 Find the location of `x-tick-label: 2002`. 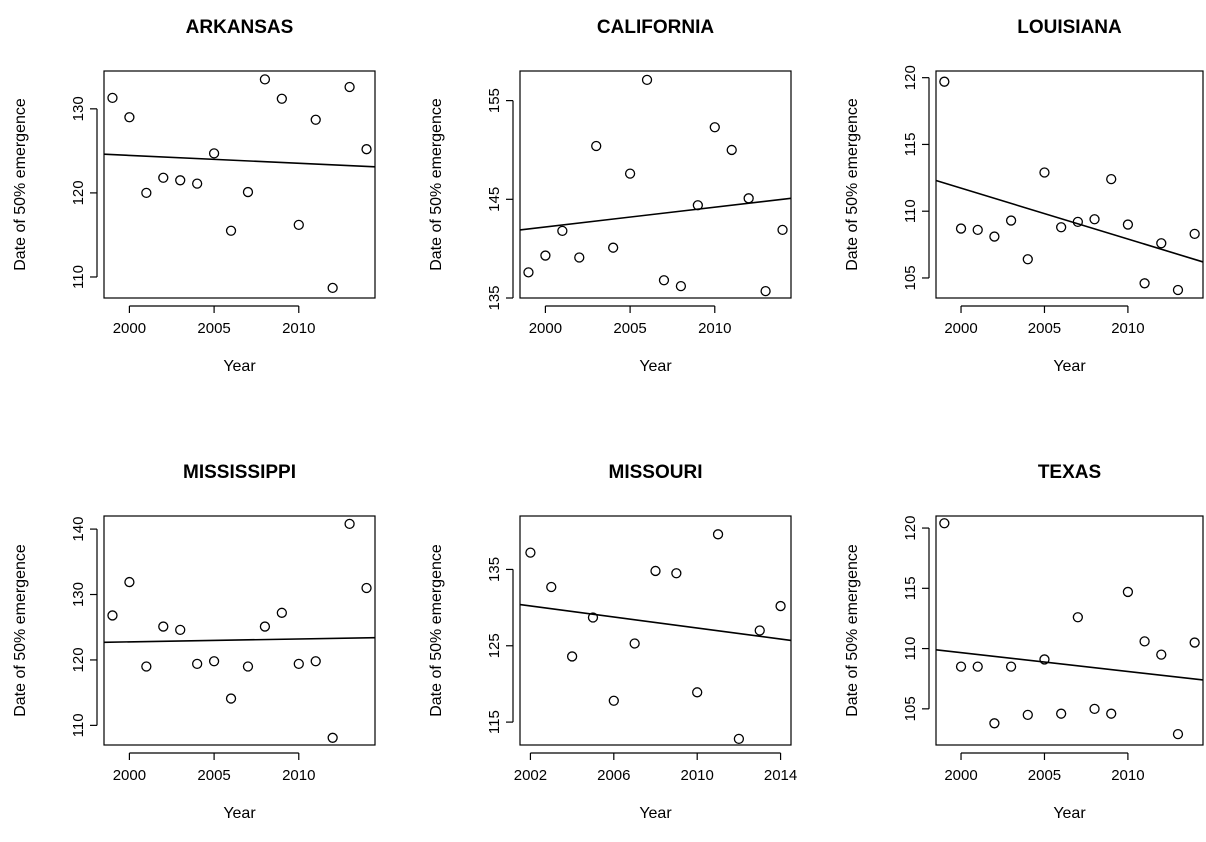

x-tick-label: 2002 is located at coordinates (530, 775).